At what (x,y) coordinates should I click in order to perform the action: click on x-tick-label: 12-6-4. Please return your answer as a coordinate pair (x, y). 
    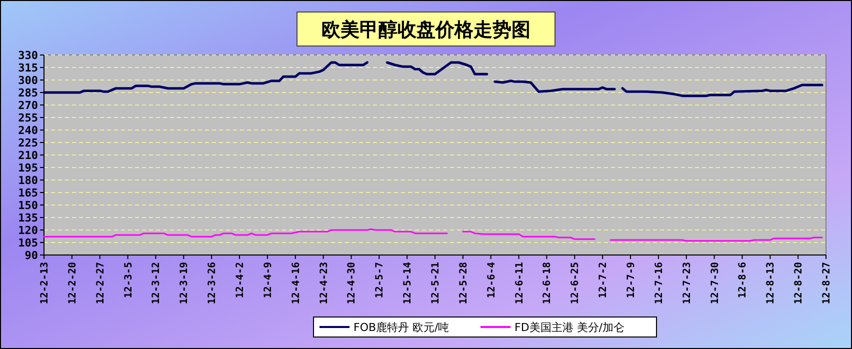
    Looking at the image, I should click on (492, 280).